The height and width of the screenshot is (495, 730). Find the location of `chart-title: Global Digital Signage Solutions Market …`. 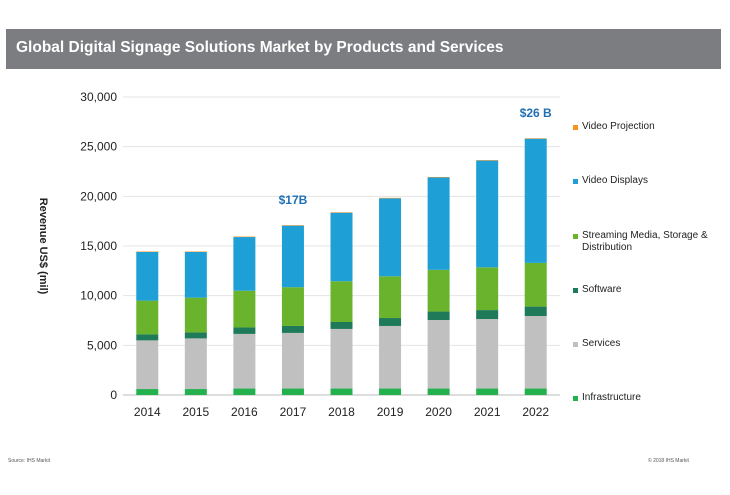

chart-title: Global Digital Signage Solutions Market … is located at coordinates (260, 47).